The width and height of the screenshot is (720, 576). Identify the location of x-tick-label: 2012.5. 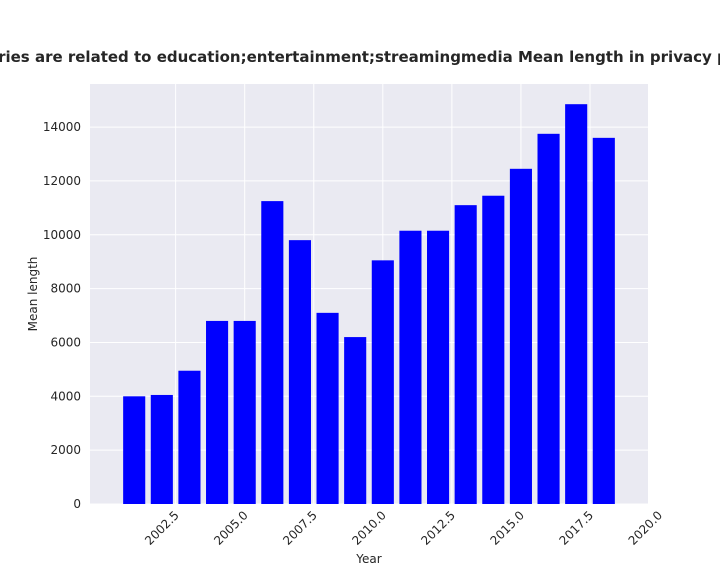
(438, 528).